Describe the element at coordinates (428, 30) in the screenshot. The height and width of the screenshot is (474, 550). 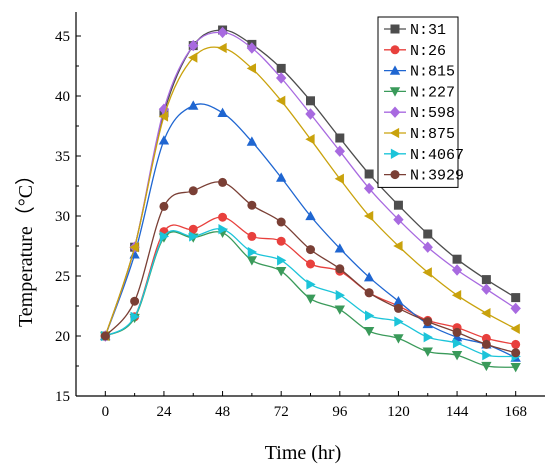
I see `legend-label: N:31` at that location.